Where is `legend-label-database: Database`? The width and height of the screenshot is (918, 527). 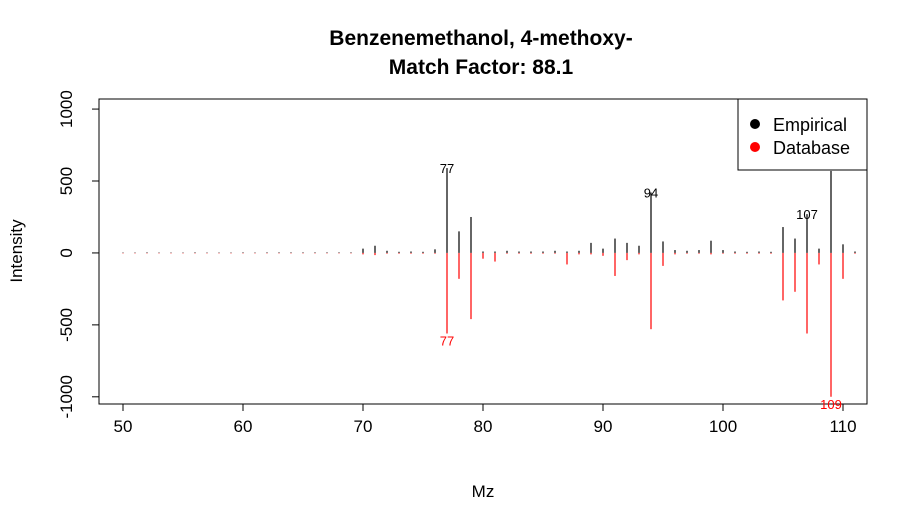 legend-label-database: Database is located at coordinates (811, 148).